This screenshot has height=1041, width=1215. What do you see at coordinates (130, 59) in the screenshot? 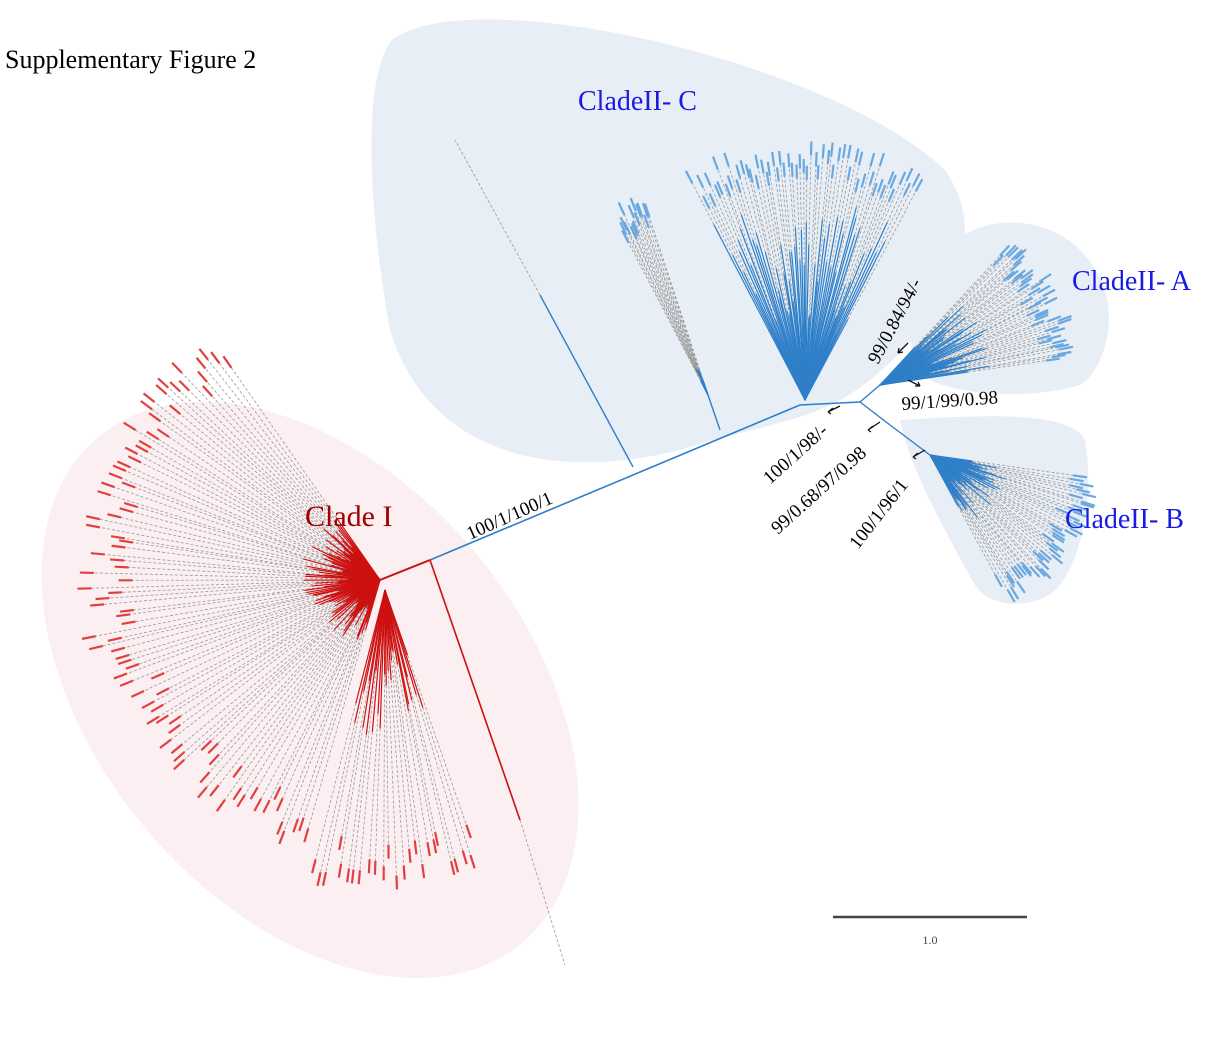
I see `figure-title: Supplementary Figure 2` at bounding box center [130, 59].